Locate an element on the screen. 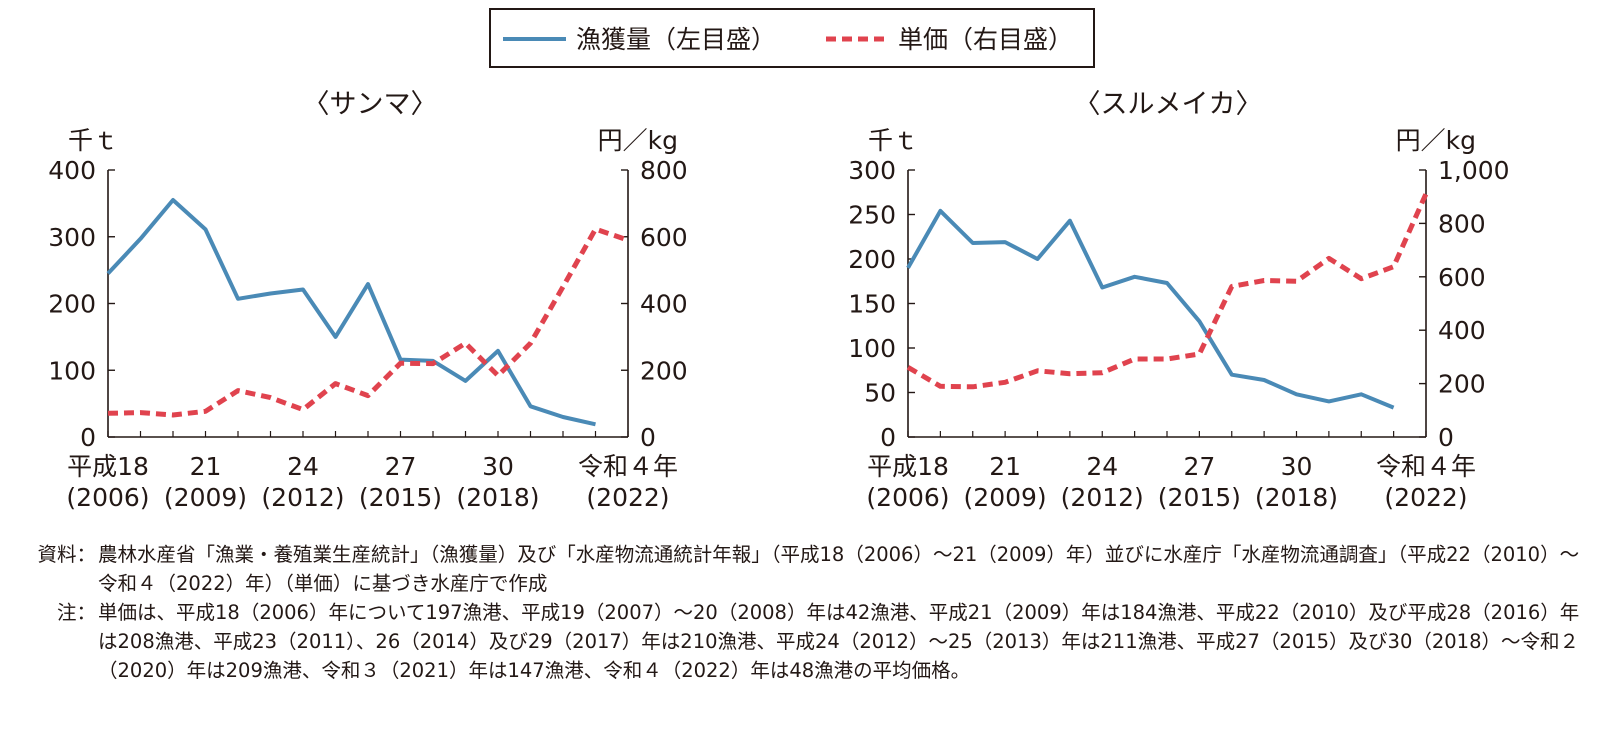  left-tick-label: 50 is located at coordinates (880, 393).